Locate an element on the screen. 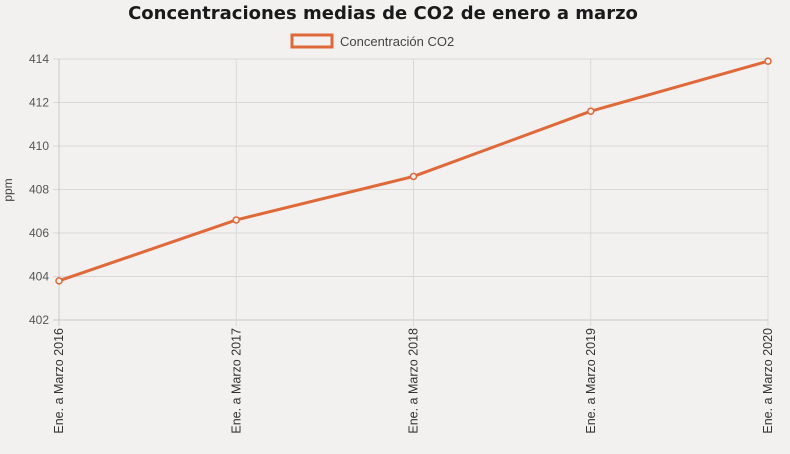  y-axis-label: ppm is located at coordinates (8, 189).